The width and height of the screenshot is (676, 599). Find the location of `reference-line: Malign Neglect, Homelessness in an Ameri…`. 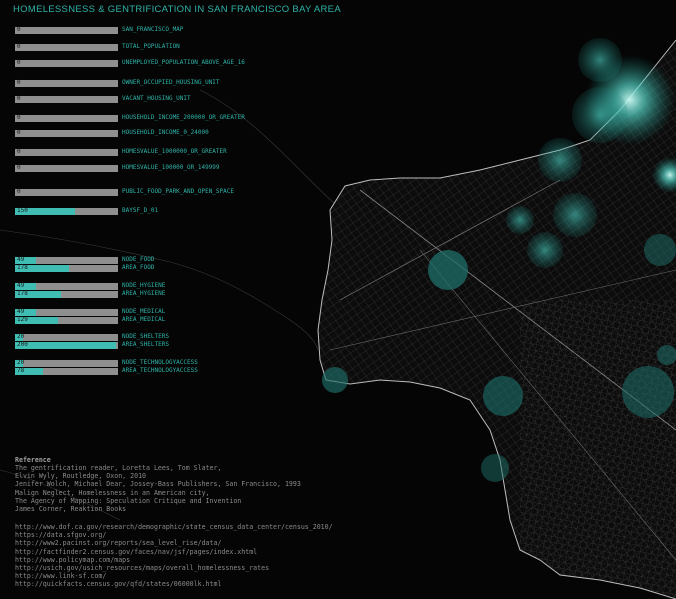

reference-line: Malign Neglect, Homelessness in an Ameri… is located at coordinates (112, 492).